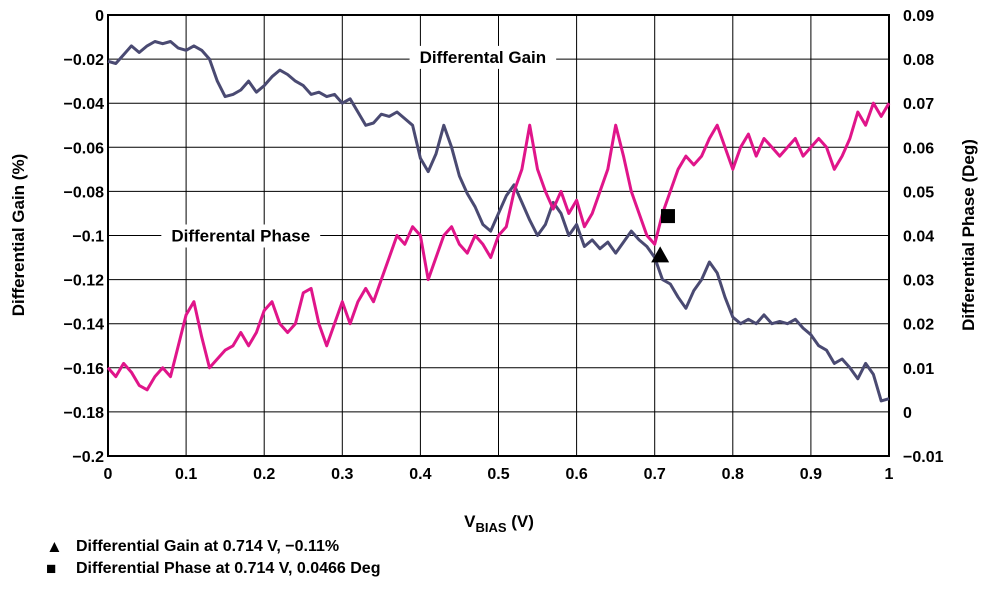  I want to click on y-right-axis-title: Differential Phase (Deg), so click(968, 235).